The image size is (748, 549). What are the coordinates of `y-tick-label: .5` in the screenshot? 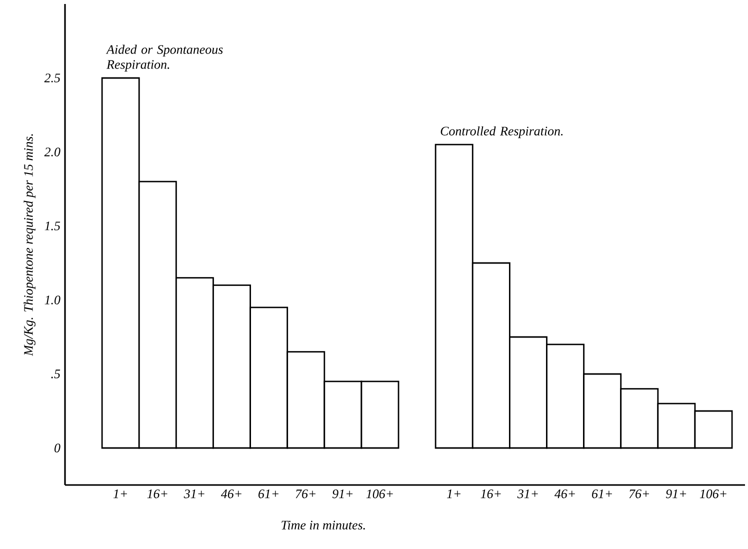 It's located at (55, 374).